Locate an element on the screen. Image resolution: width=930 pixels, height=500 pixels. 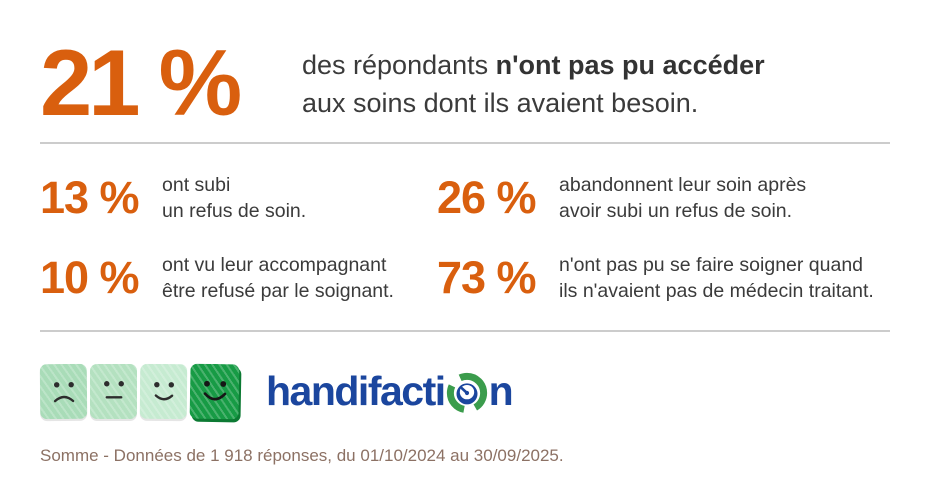
hero-stat-text-normal: des répondants is located at coordinates (399, 65).